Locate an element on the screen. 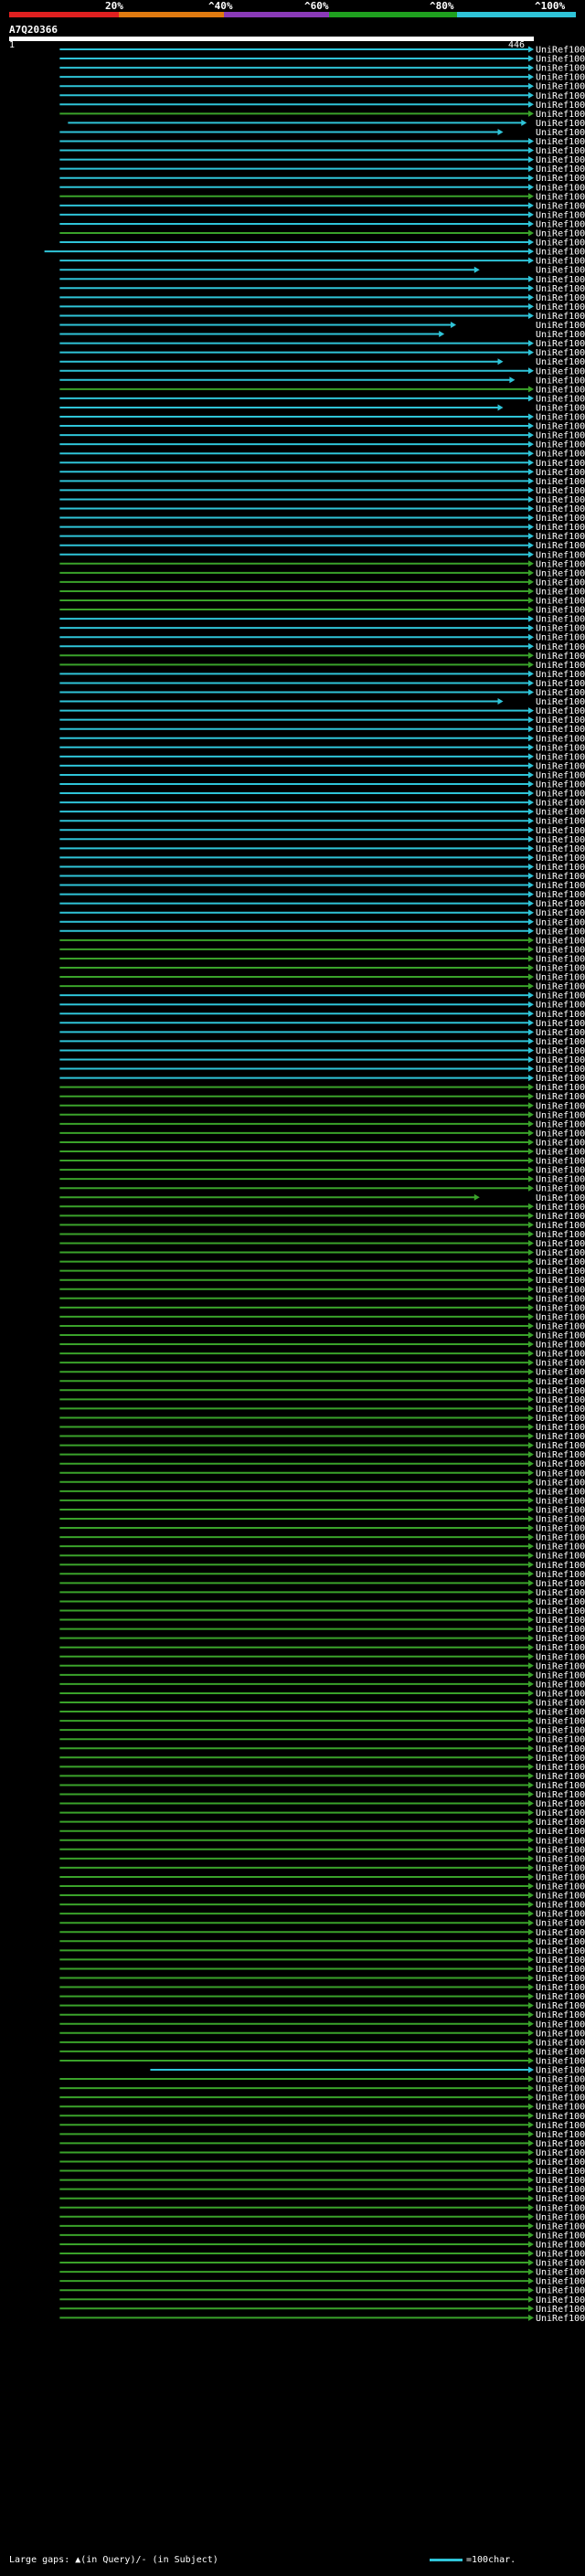 The height and width of the screenshot is (2576, 585). hit-label: UniRef100_C9KU58 is located at coordinates (561, 2291).